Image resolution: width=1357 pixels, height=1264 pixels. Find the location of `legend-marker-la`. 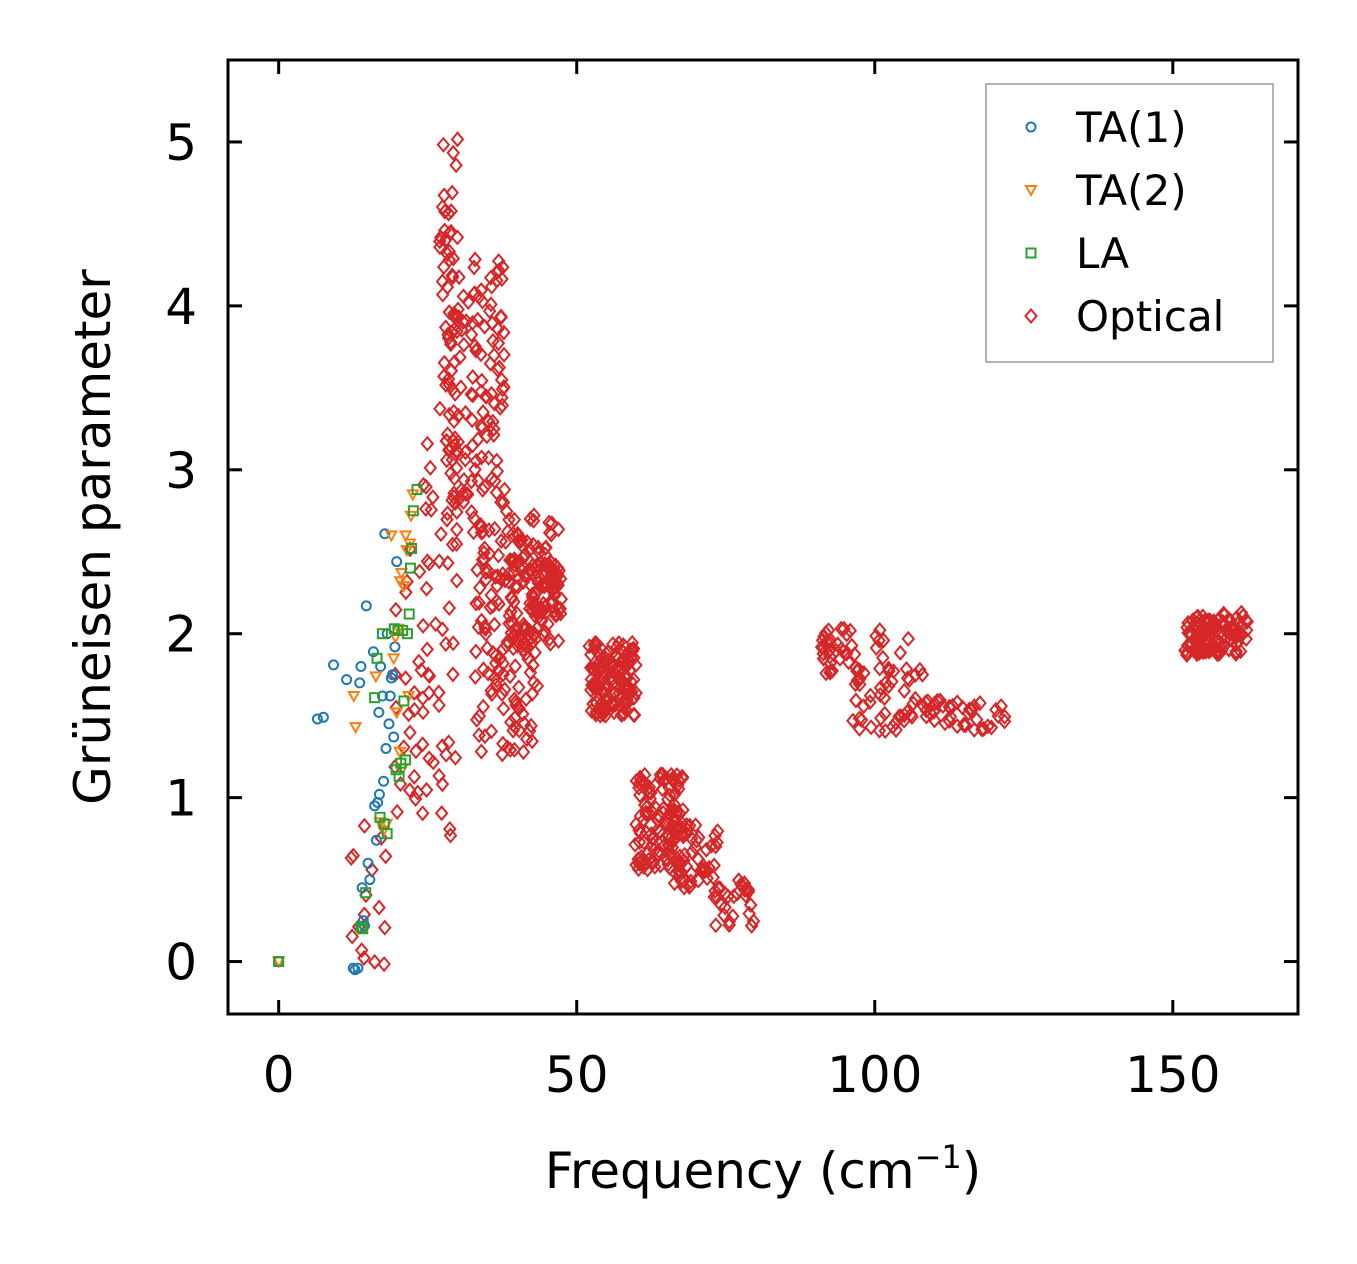

legend-marker-la is located at coordinates (1031, 253).